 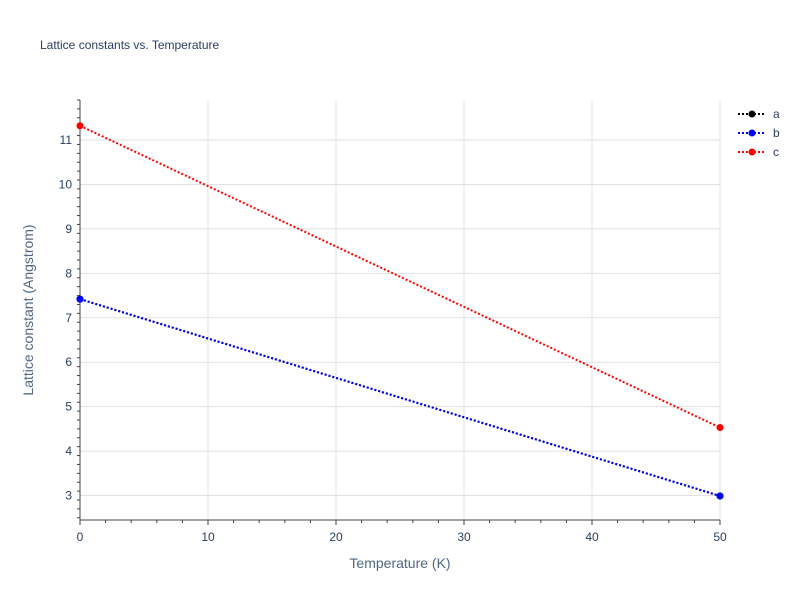 I want to click on legend-label-b: b, so click(x=776, y=133).